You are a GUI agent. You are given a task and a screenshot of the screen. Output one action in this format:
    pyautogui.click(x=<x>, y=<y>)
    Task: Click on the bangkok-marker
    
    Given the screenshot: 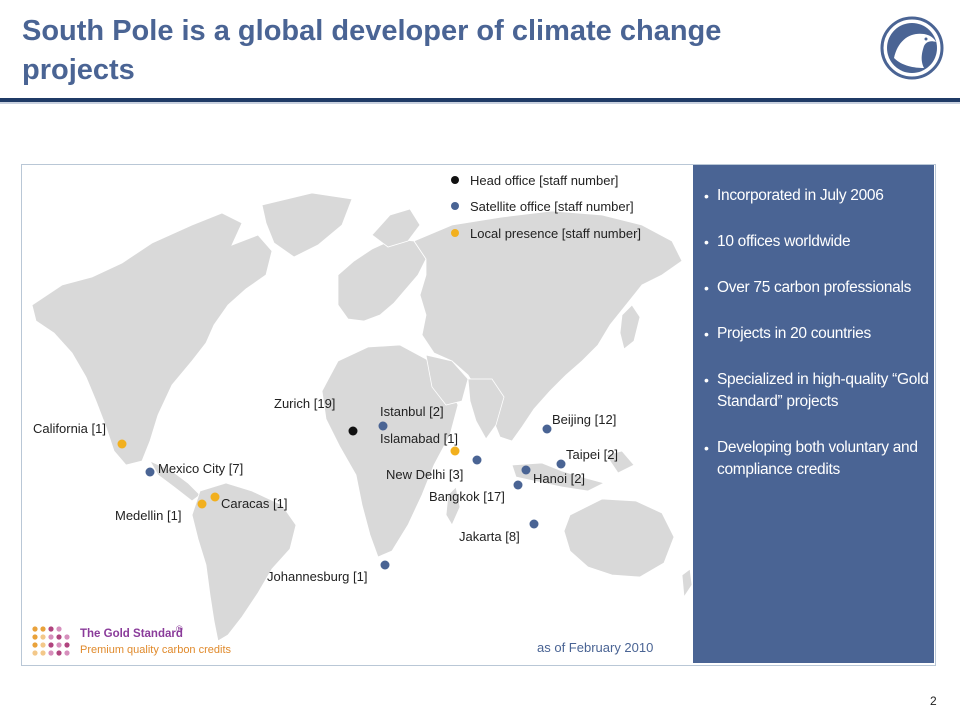 What is the action you would take?
    pyautogui.click(x=518, y=485)
    